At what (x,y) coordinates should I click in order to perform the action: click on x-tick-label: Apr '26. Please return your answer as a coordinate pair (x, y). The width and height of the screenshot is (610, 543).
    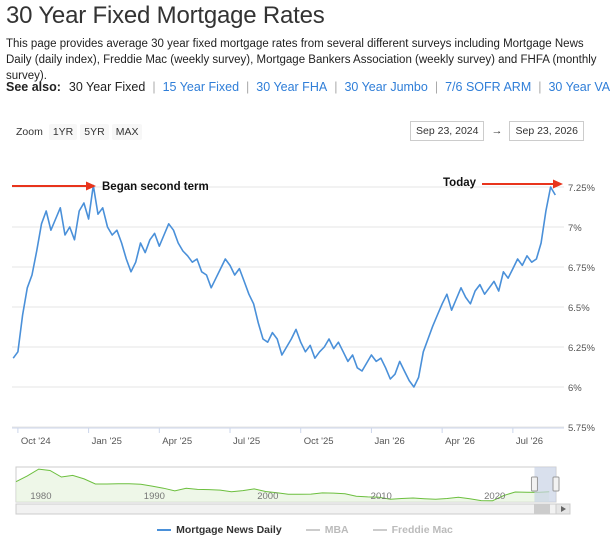
    Looking at the image, I should click on (460, 441).